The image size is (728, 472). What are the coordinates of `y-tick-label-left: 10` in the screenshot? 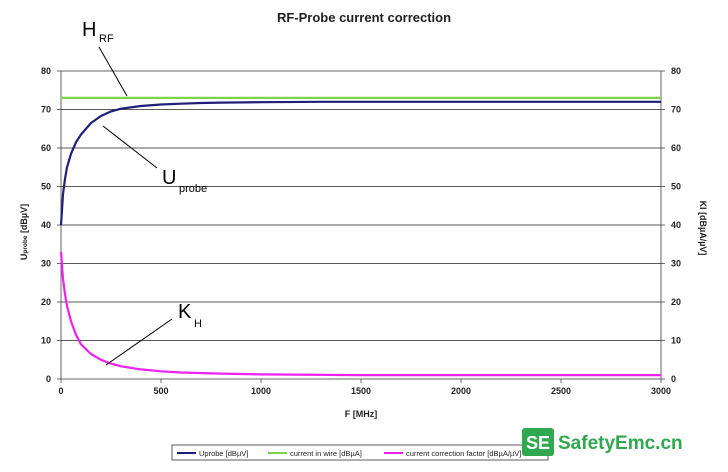 It's located at (46, 341).